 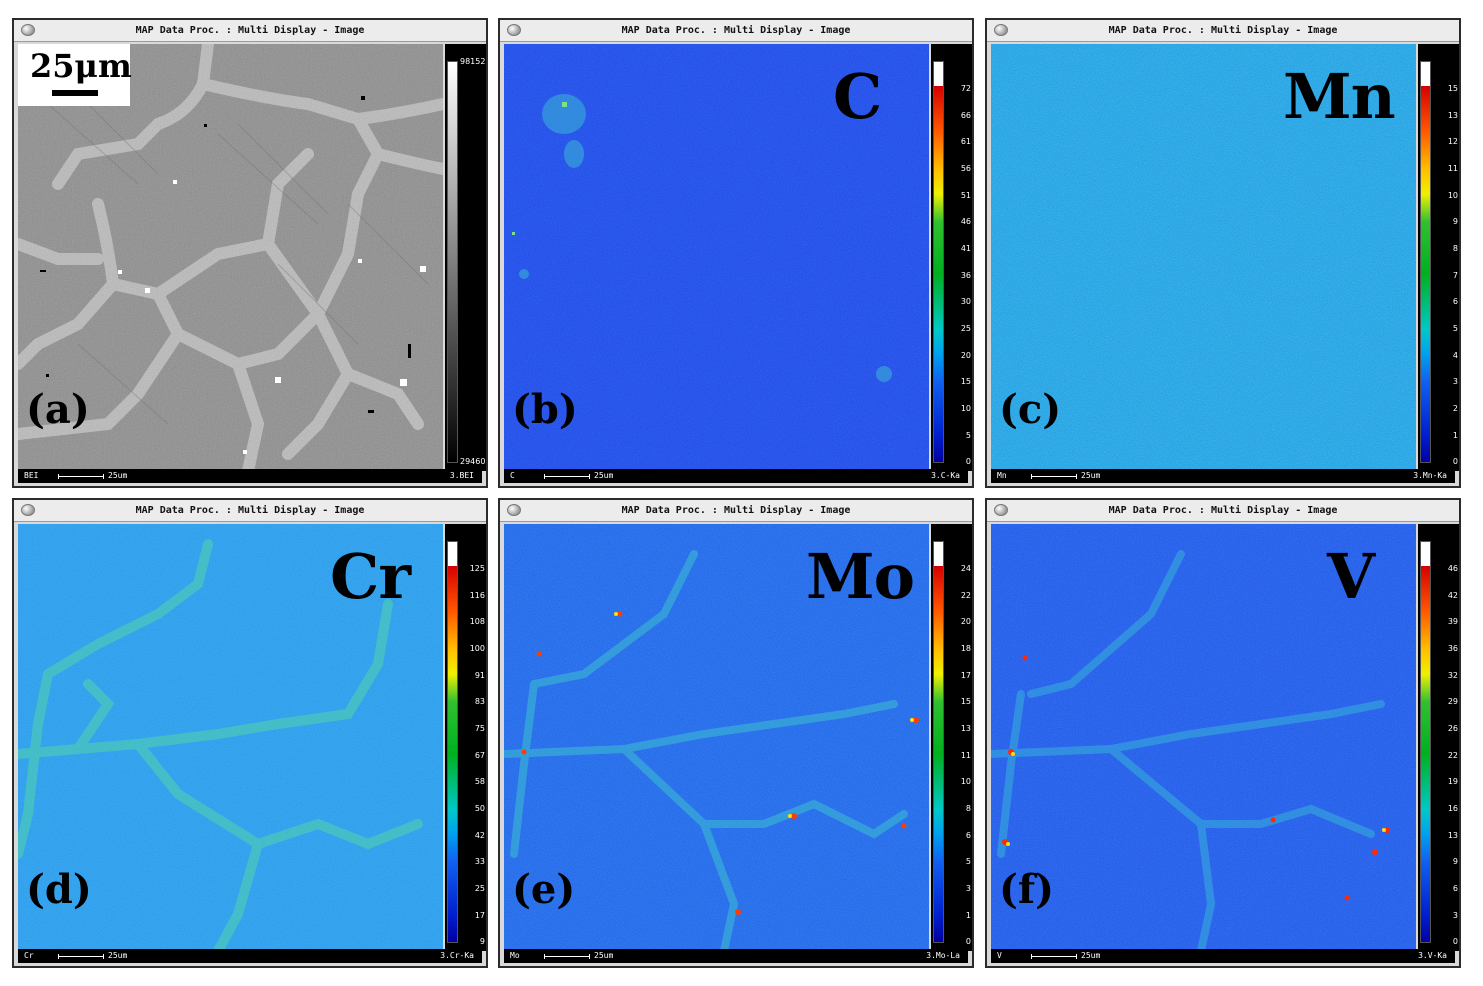 What do you see at coordinates (965, 88) in the screenshot?
I see `scale-tick: 72` at bounding box center [965, 88].